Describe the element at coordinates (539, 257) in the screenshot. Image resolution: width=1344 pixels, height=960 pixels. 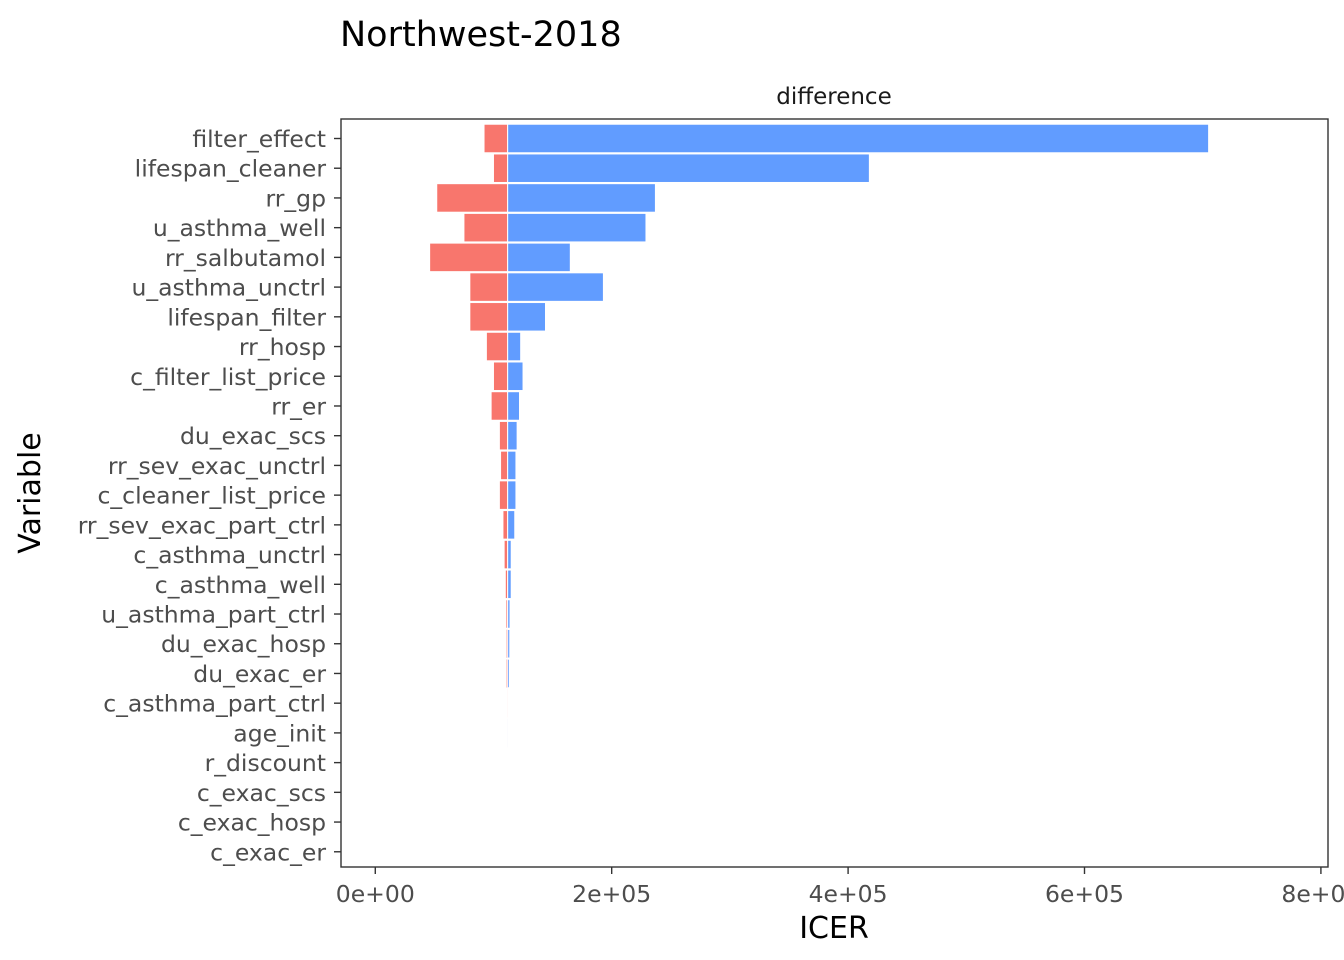
I see `bar-high-rr-salbutamol` at that location.